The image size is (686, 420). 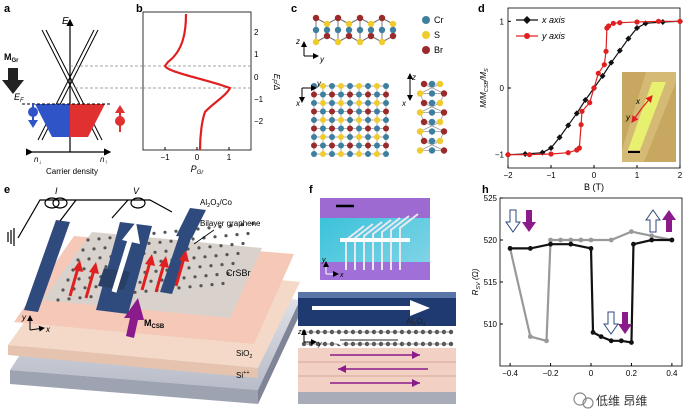 I want to click on spin-arrows, so click(x=128, y=274).